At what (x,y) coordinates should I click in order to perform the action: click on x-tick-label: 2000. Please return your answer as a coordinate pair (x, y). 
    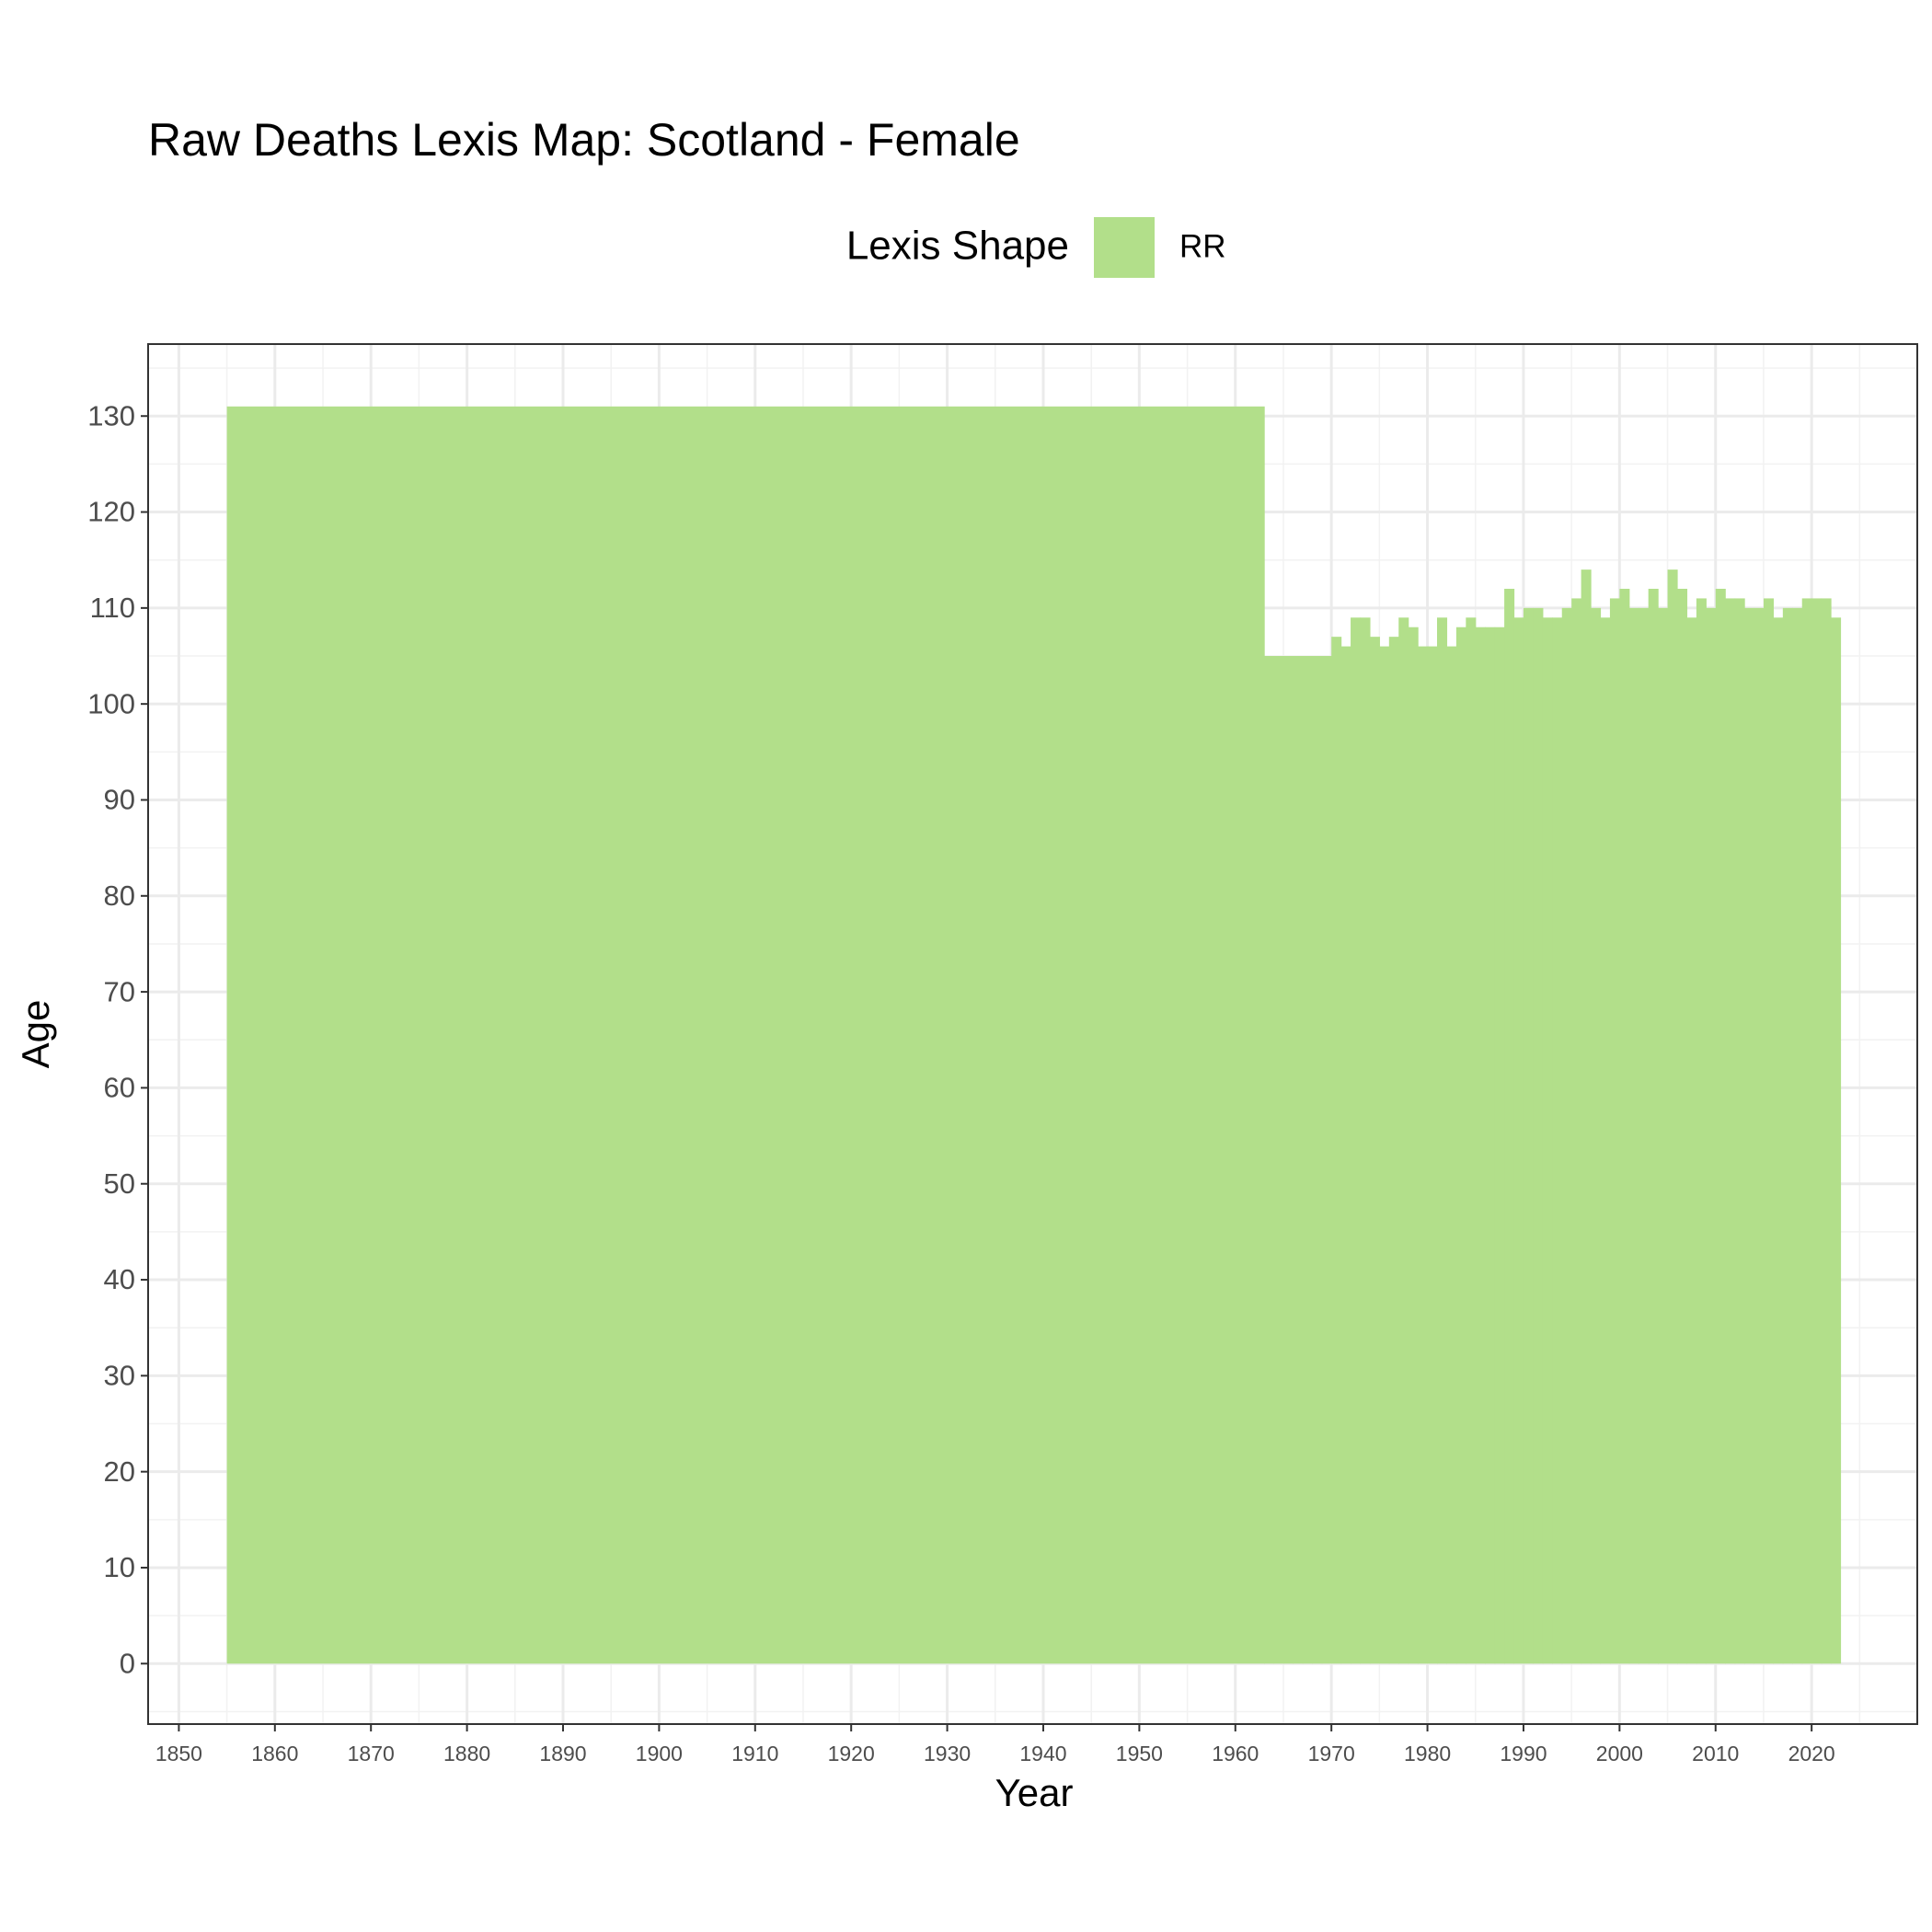
    Looking at the image, I should click on (1619, 1753).